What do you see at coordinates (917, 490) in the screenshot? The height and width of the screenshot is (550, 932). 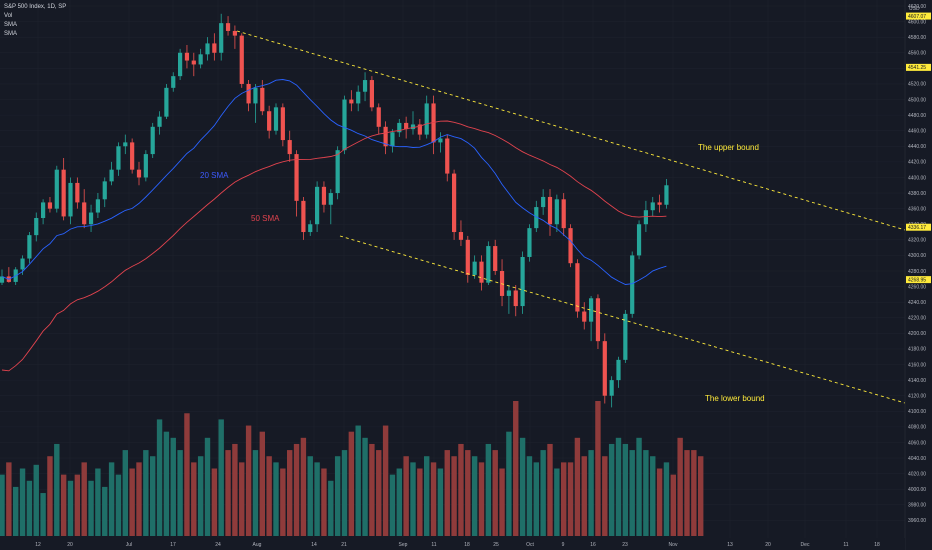 I see `y-tick-label: 4000.00` at bounding box center [917, 490].